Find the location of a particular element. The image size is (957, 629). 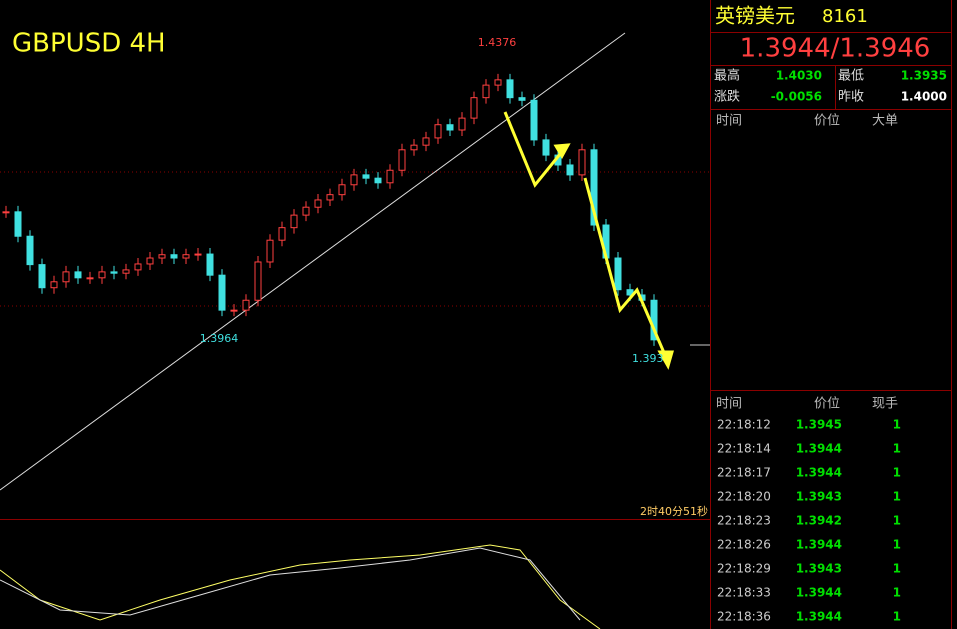

stat-label: 最低 is located at coordinates (851, 76).